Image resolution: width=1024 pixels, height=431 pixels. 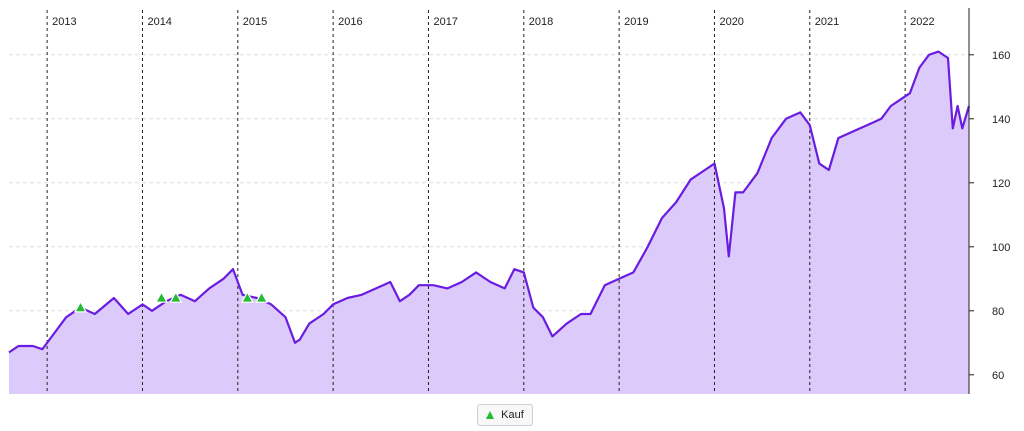 I want to click on year-label: 2016, so click(x=350, y=22).